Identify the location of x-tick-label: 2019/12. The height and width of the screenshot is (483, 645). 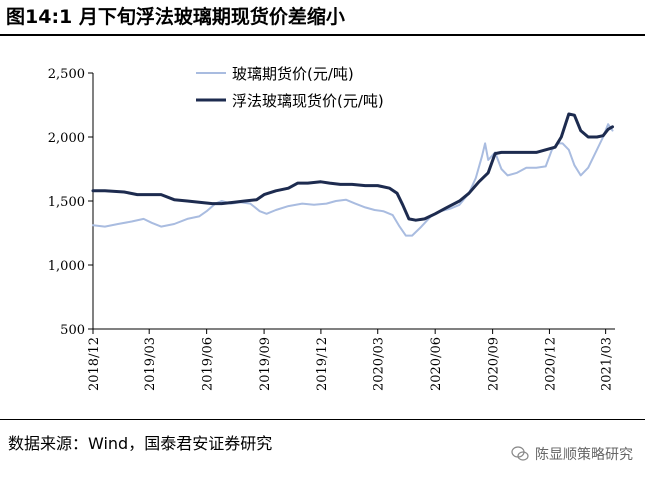
(322, 364).